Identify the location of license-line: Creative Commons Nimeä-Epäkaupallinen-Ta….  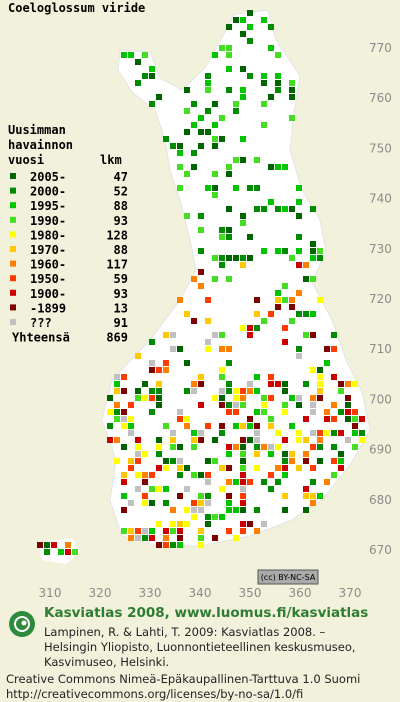
(183, 679).